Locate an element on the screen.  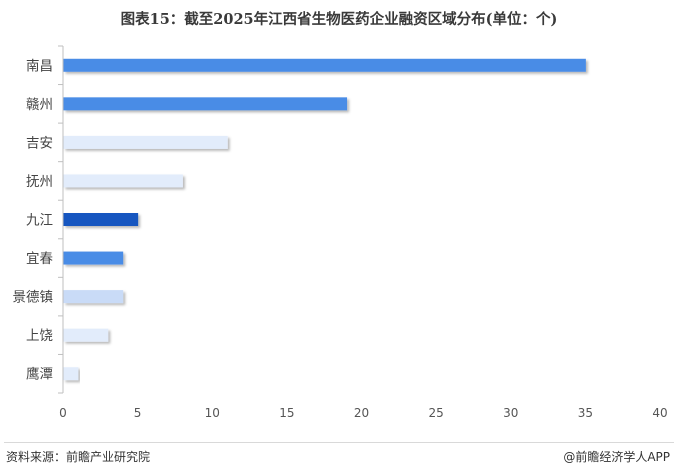
category-label: 景德镇 is located at coordinates (33, 298).